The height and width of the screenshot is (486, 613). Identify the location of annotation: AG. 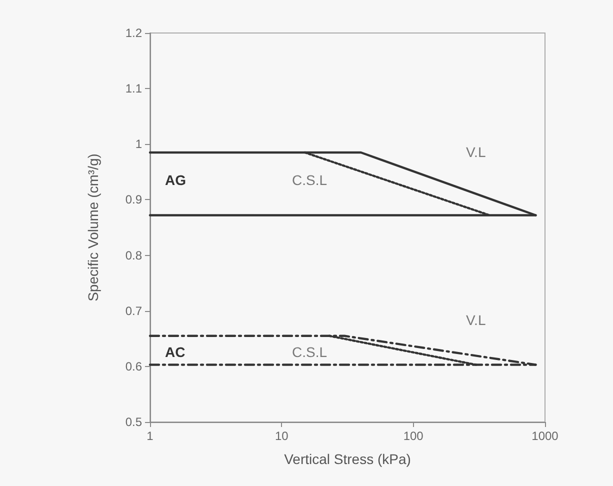
(175, 180).